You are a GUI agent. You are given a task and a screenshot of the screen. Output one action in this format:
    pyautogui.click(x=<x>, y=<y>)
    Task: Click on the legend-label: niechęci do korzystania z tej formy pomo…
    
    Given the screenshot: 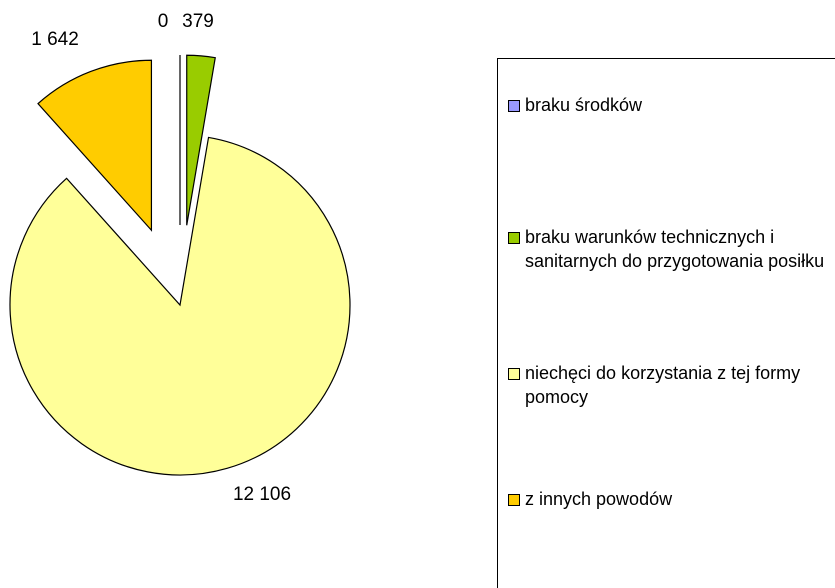 What is the action you would take?
    pyautogui.click(x=663, y=385)
    